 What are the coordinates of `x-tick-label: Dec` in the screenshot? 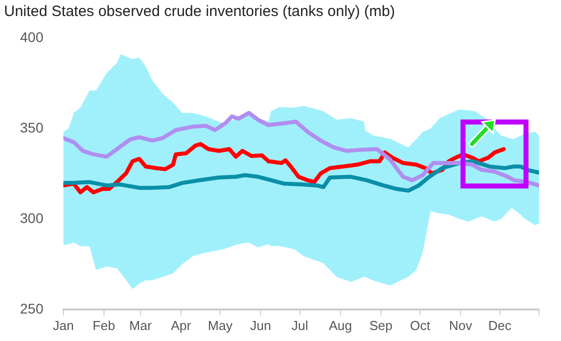 It's located at (500, 325).